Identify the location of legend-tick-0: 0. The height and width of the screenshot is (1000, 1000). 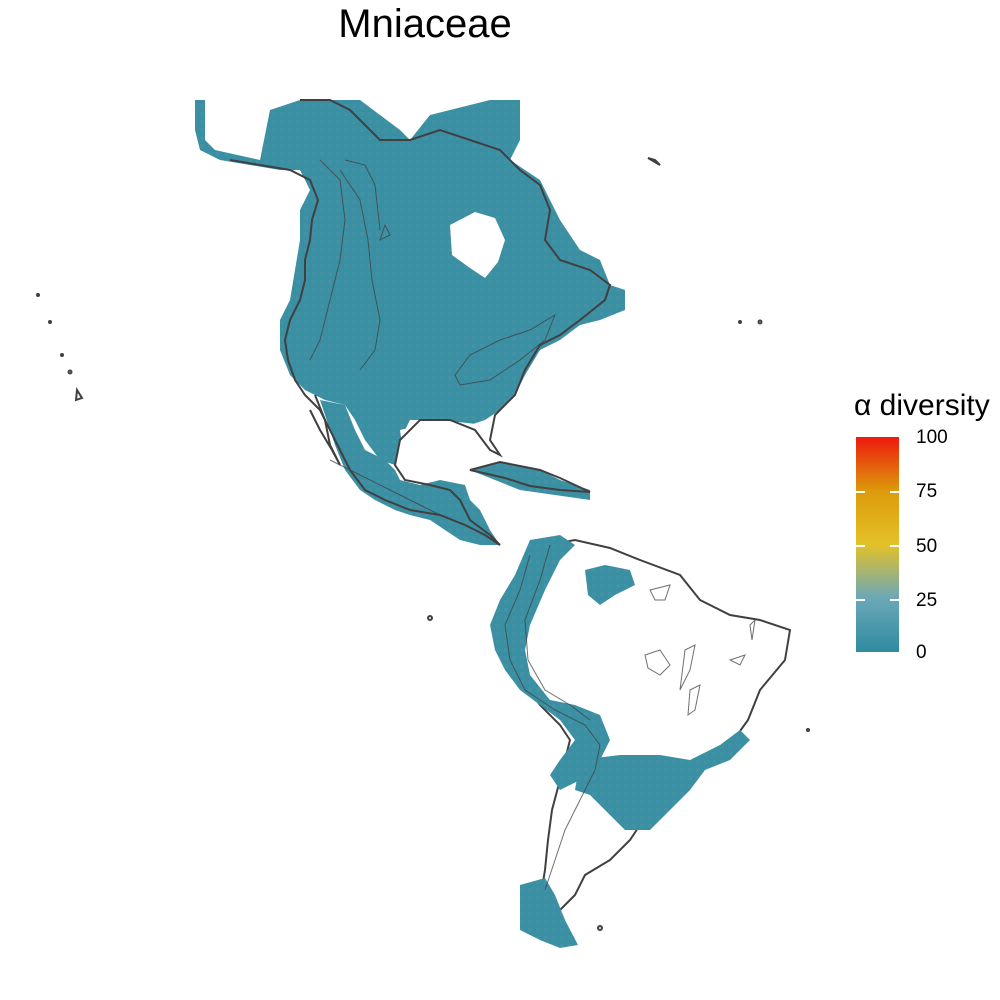
(921, 652).